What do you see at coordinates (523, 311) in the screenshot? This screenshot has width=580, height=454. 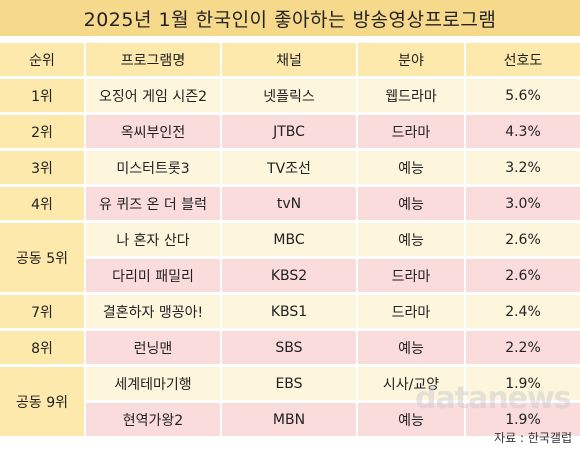 I see `preference-cell: 2.4%` at bounding box center [523, 311].